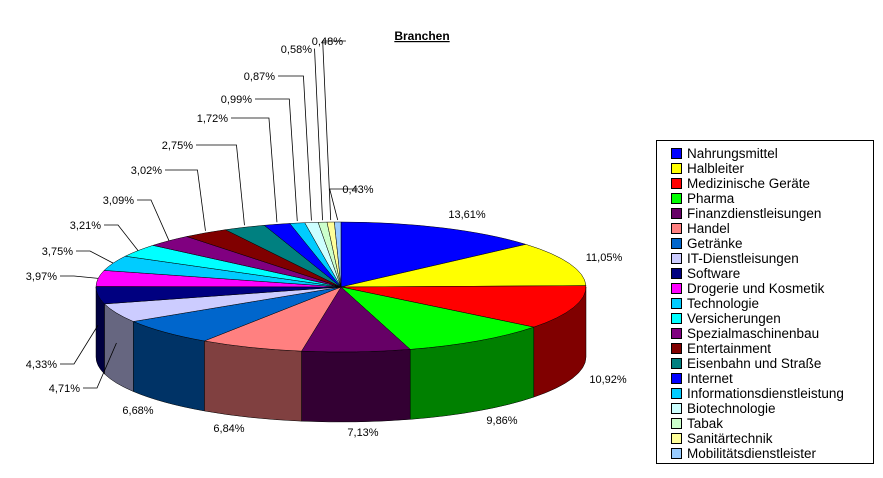 This screenshot has width=883, height=478. Describe the element at coordinates (710, 378) in the screenshot. I see `legend-label: Internet` at that location.